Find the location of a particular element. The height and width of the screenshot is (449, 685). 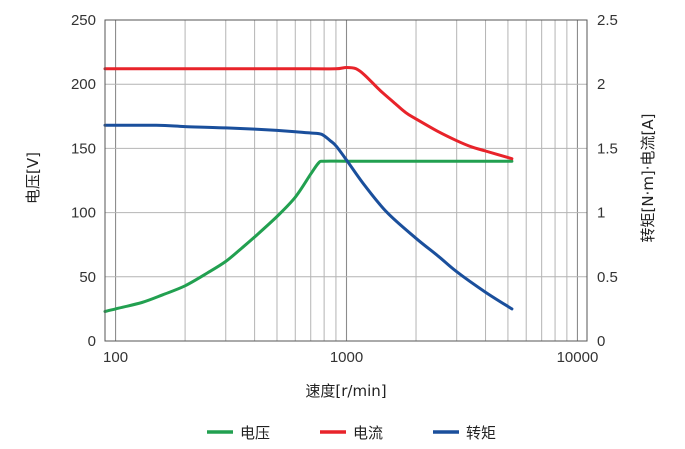

y-right-tick-label: 2 is located at coordinates (601, 84).